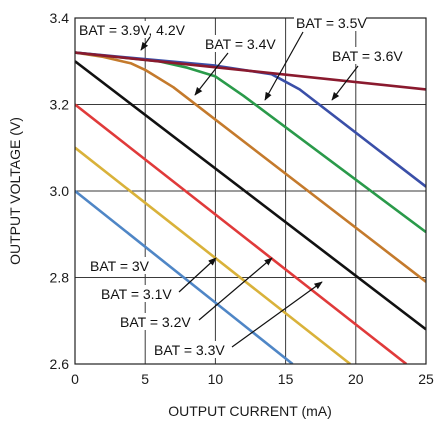 This screenshot has height=423, width=437. Describe the element at coordinates (60, 364) in the screenshot. I see `y-tick-label-2-6: 2.6` at that location.